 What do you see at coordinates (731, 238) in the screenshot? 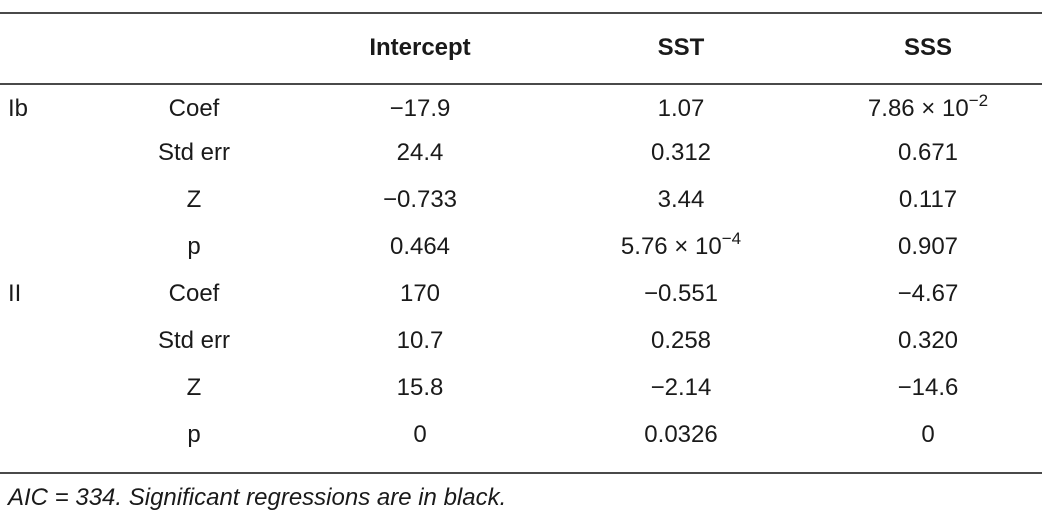
I see `sst-exponent: −4` at bounding box center [731, 238].